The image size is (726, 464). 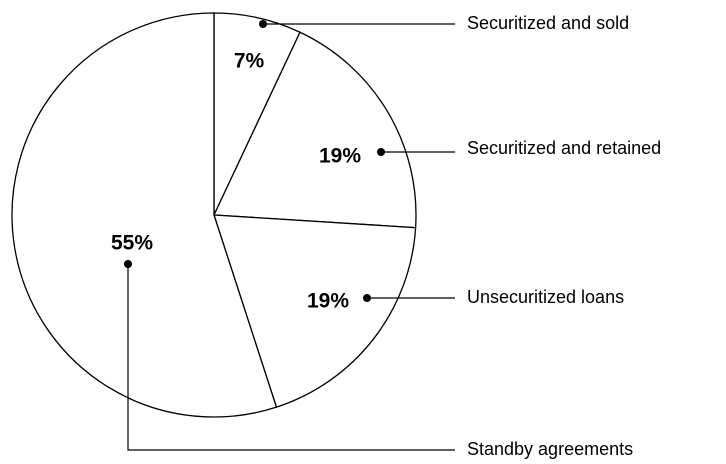 What do you see at coordinates (564, 148) in the screenshot?
I see `category-label: Securitized and retained` at bounding box center [564, 148].